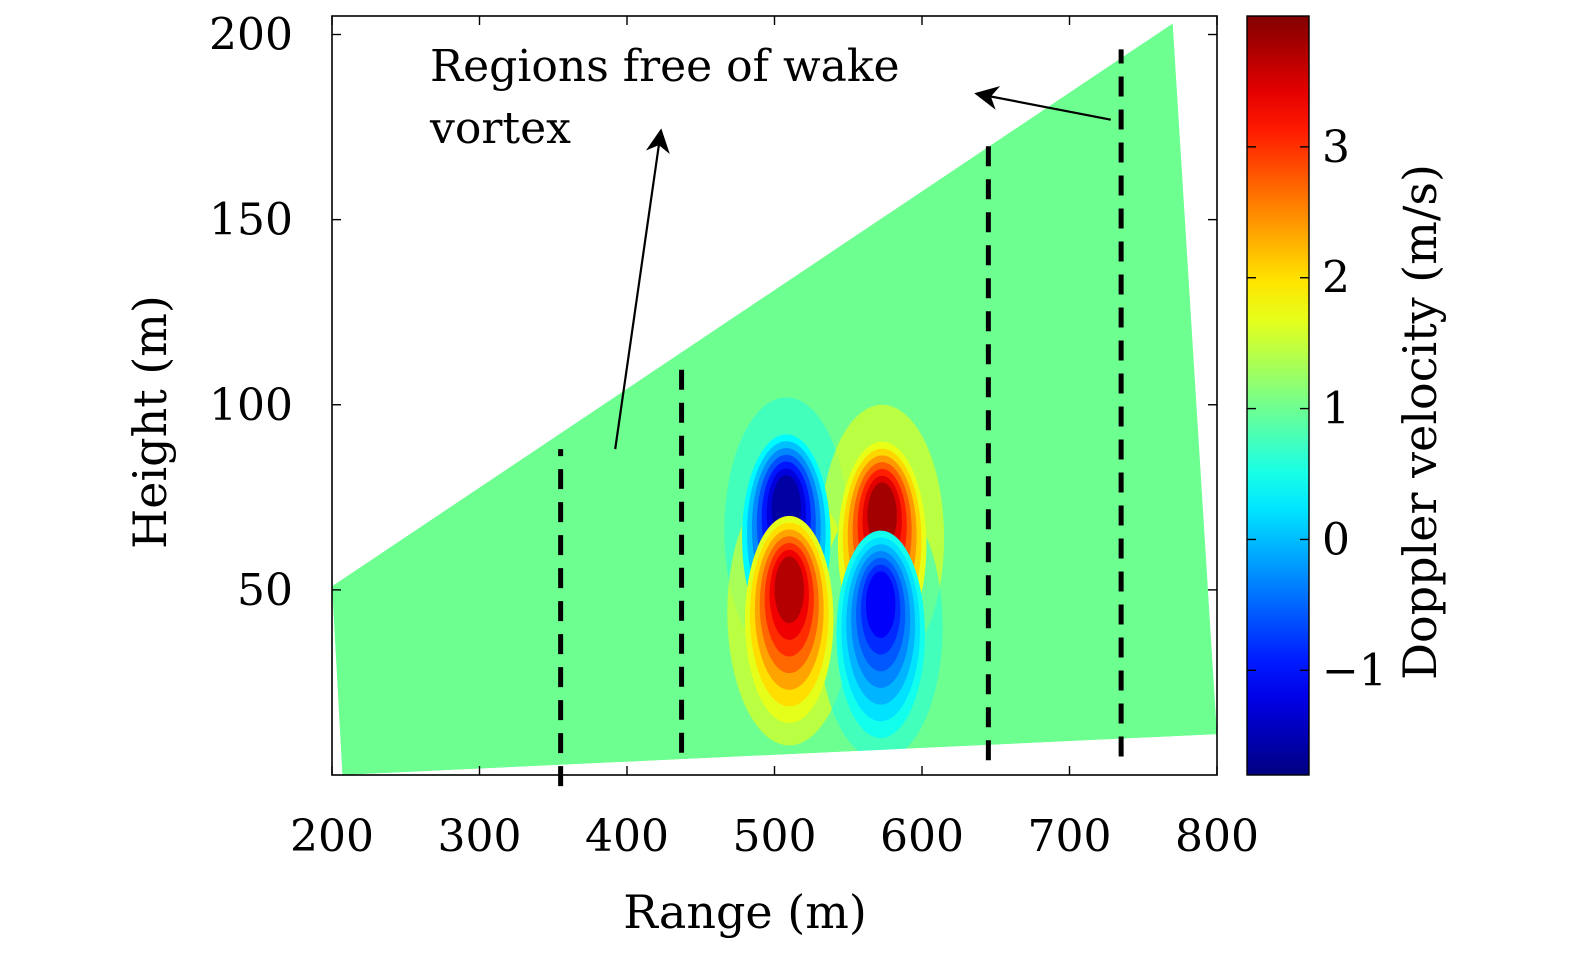  What do you see at coordinates (1070, 836) in the screenshot?
I see `x-tick-label: 700` at bounding box center [1070, 836].